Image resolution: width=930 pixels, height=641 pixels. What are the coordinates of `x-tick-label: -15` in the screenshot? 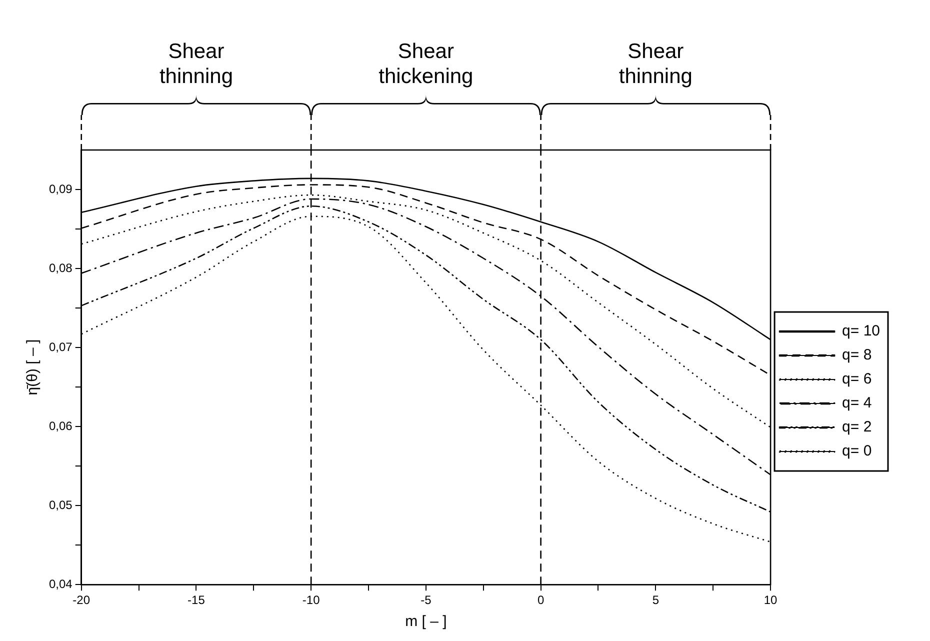 It's located at (197, 600).